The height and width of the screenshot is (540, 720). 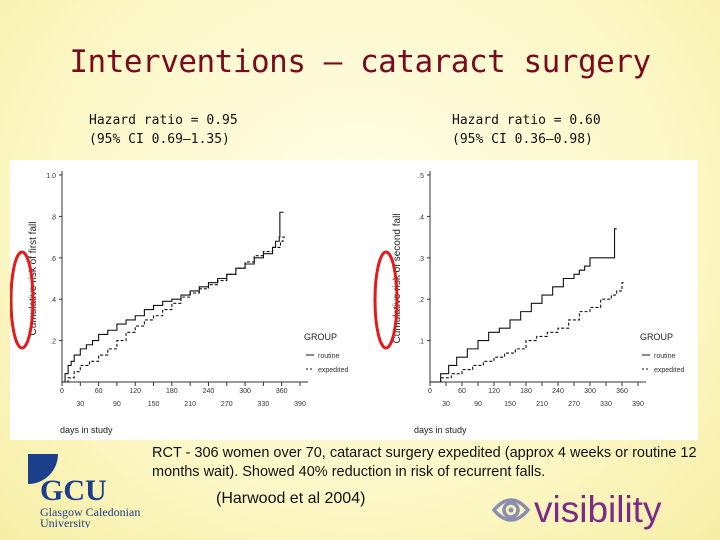 What do you see at coordinates (51, 176) in the screenshot?
I see `chart-1-y-tick-label: 1.0` at bounding box center [51, 176].